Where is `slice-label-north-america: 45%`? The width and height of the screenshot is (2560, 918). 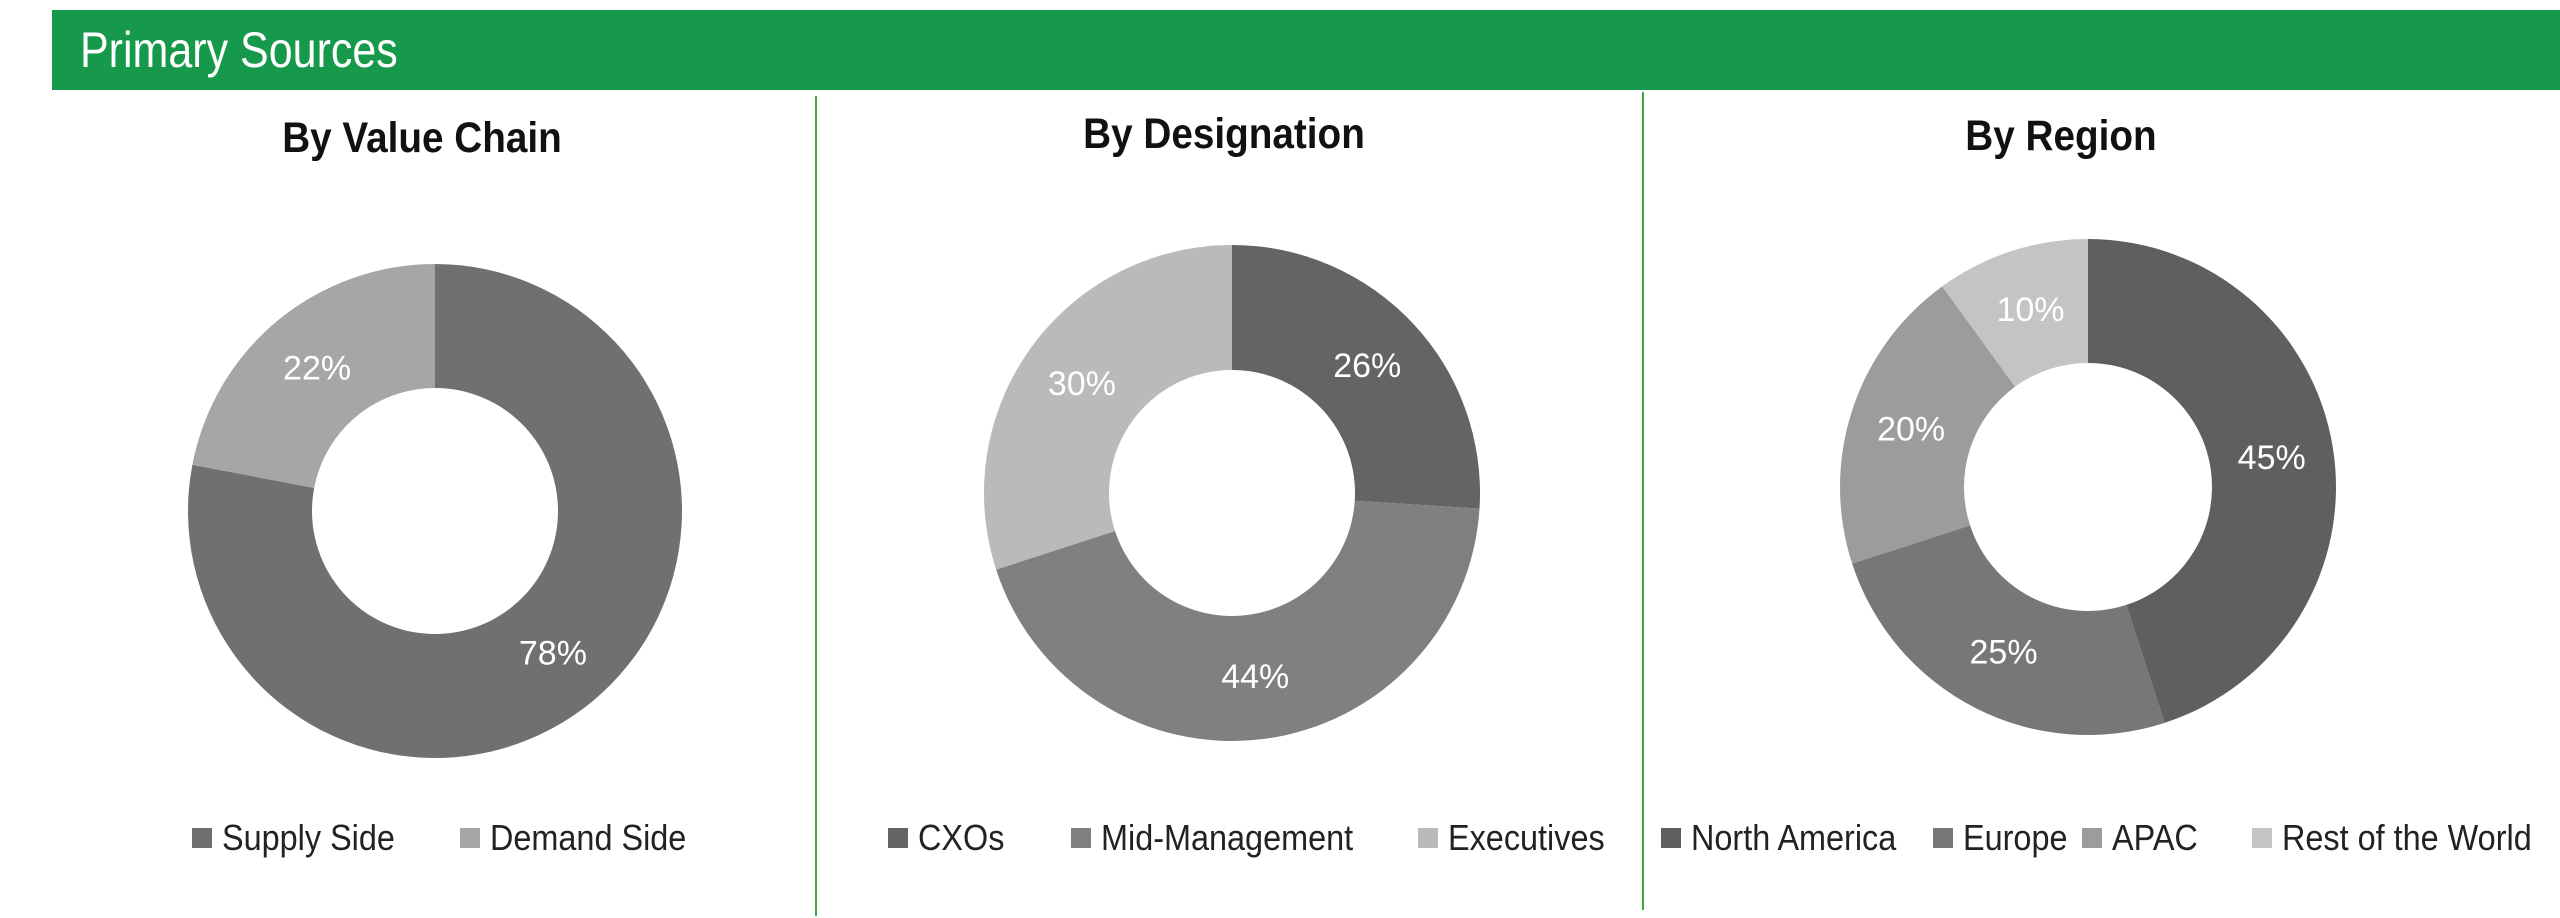
slice-label-north-america: 45% is located at coordinates (2272, 458).